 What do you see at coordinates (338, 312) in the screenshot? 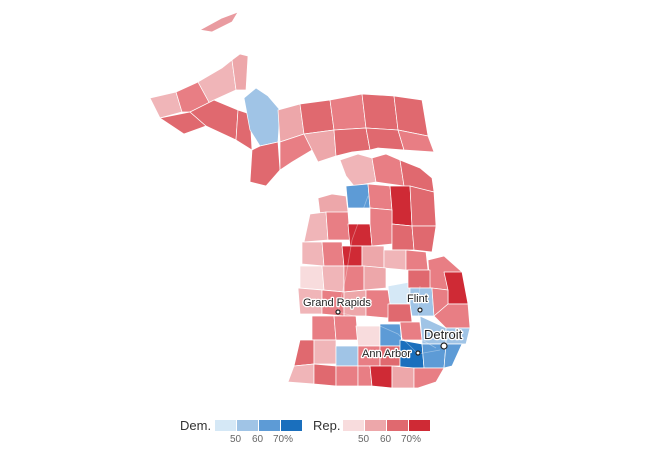
I see `city-dot-grand-rapids` at bounding box center [338, 312].